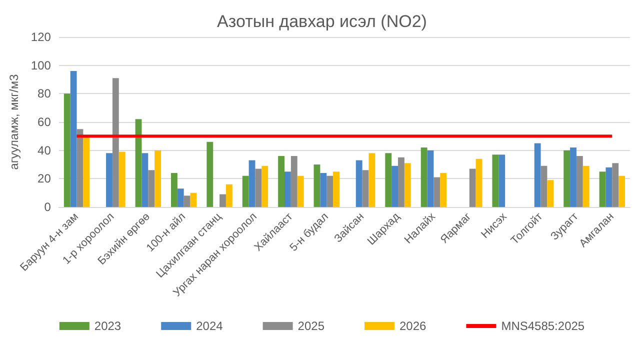 The image size is (644, 345). I want to click on legend-label: 2026, so click(413, 326).